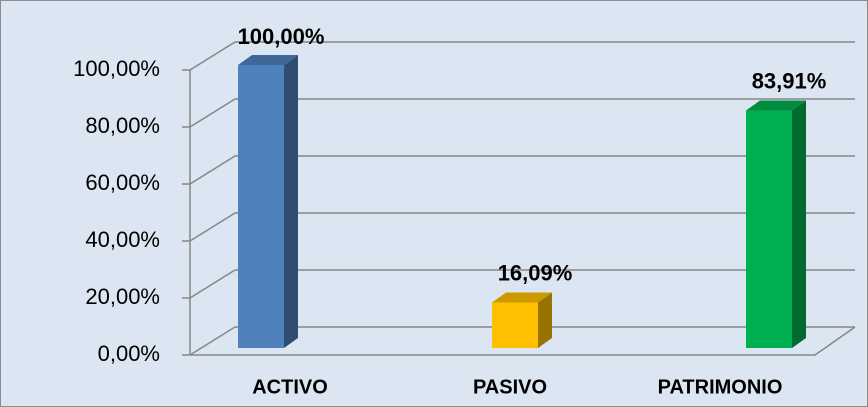 Image resolution: width=868 pixels, height=407 pixels. Describe the element at coordinates (535, 272) in the screenshot. I see `value-label: 16,09%` at that location.